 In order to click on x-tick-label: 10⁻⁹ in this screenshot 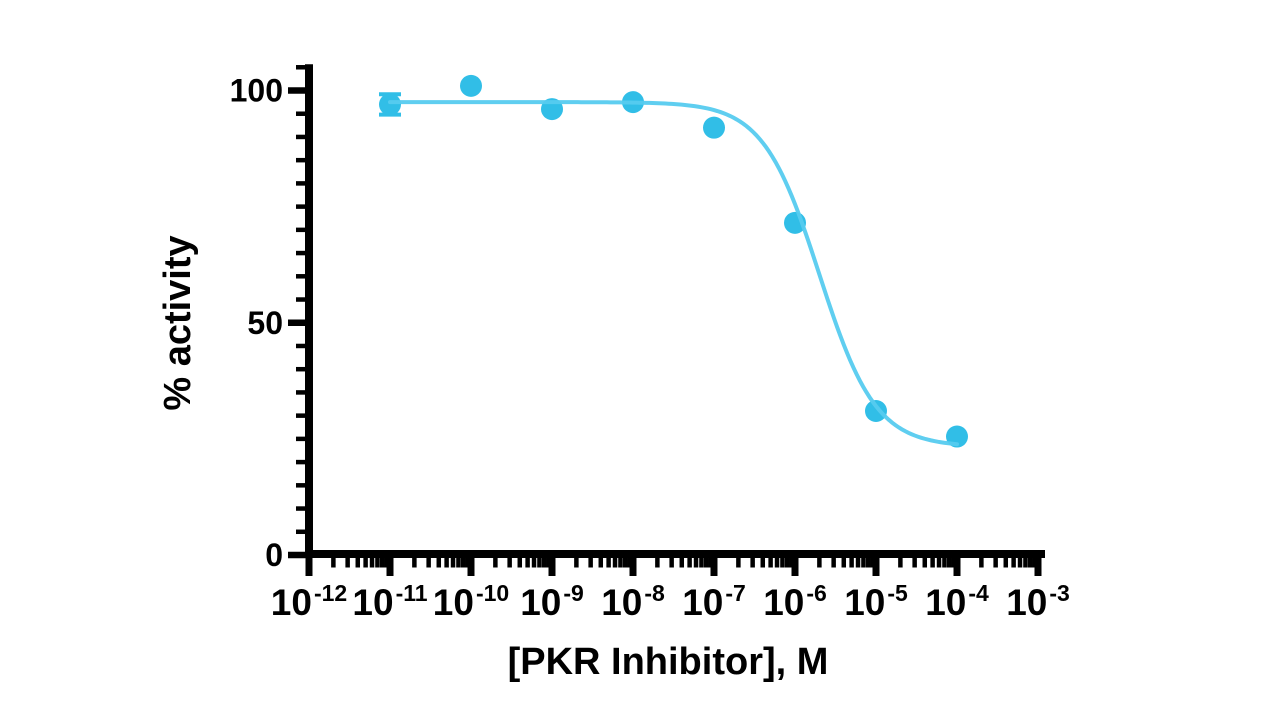, I will do `click(552, 601)`.